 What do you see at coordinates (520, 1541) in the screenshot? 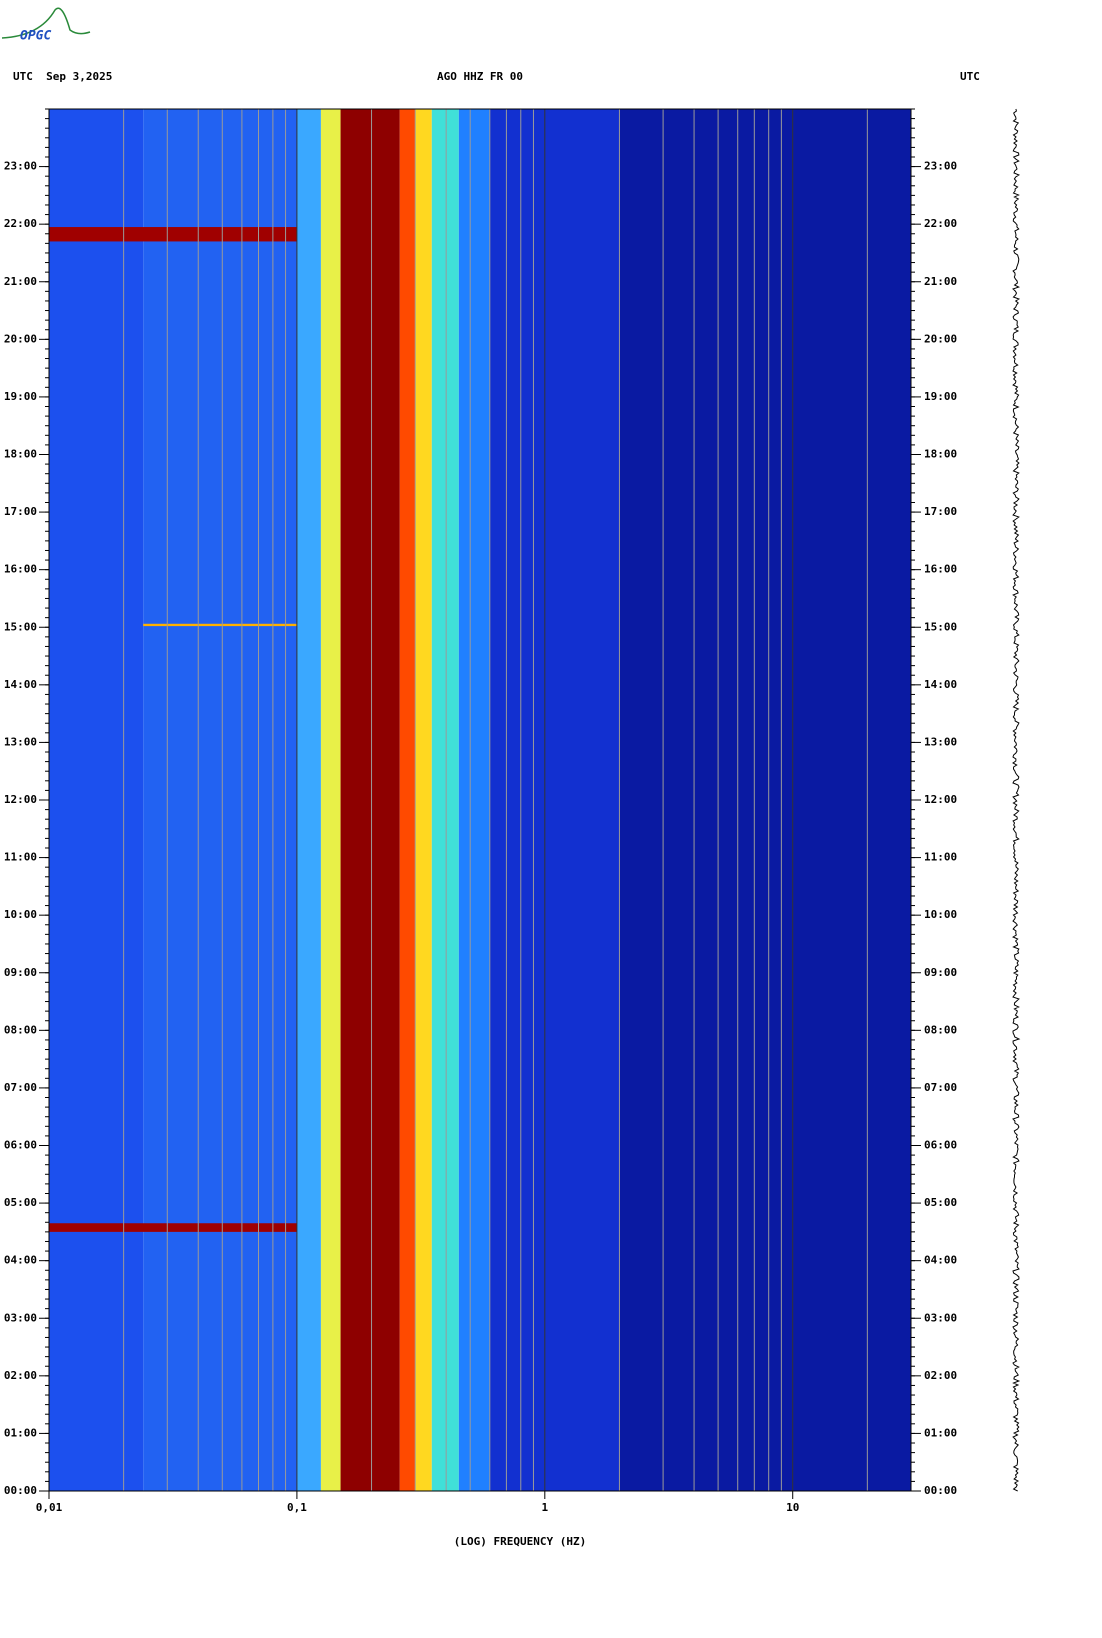
I see `x-axis-label: (LOG) FREQUENCY (HZ)` at bounding box center [520, 1541].